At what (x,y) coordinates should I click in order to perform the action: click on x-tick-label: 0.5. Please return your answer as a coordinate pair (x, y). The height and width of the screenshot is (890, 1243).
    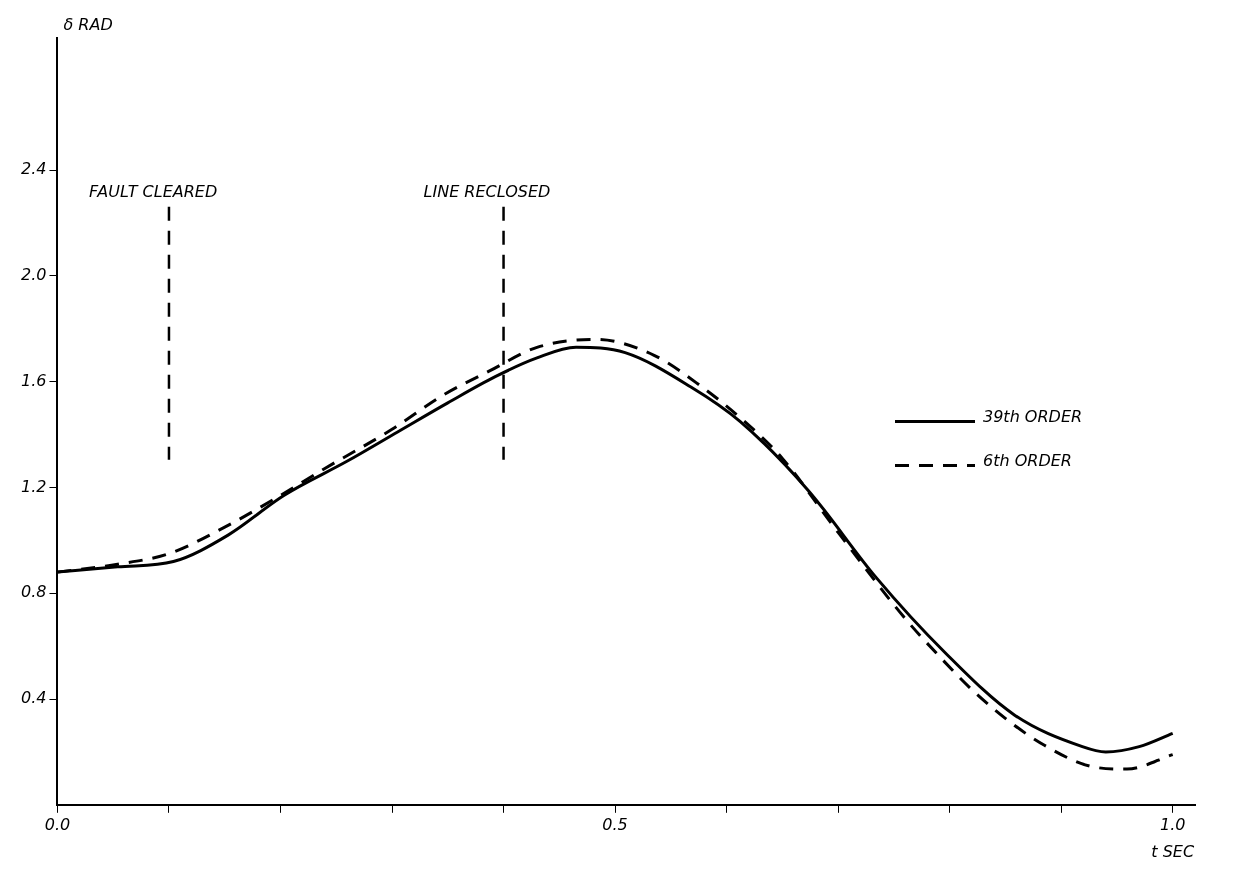
    Looking at the image, I should click on (615, 824).